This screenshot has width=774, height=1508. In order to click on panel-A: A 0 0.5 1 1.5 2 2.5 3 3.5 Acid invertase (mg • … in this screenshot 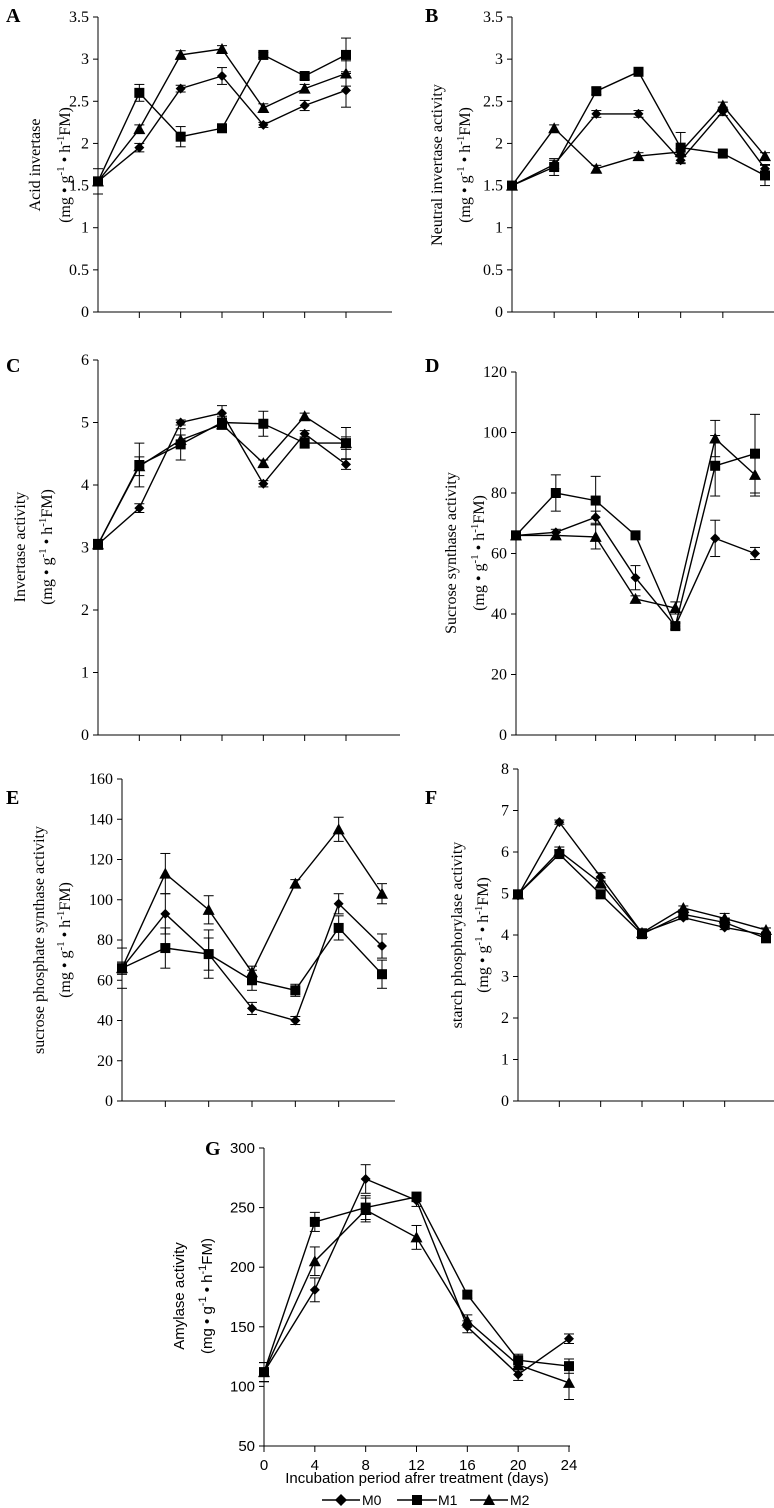, I will do `click(199, 163)`.